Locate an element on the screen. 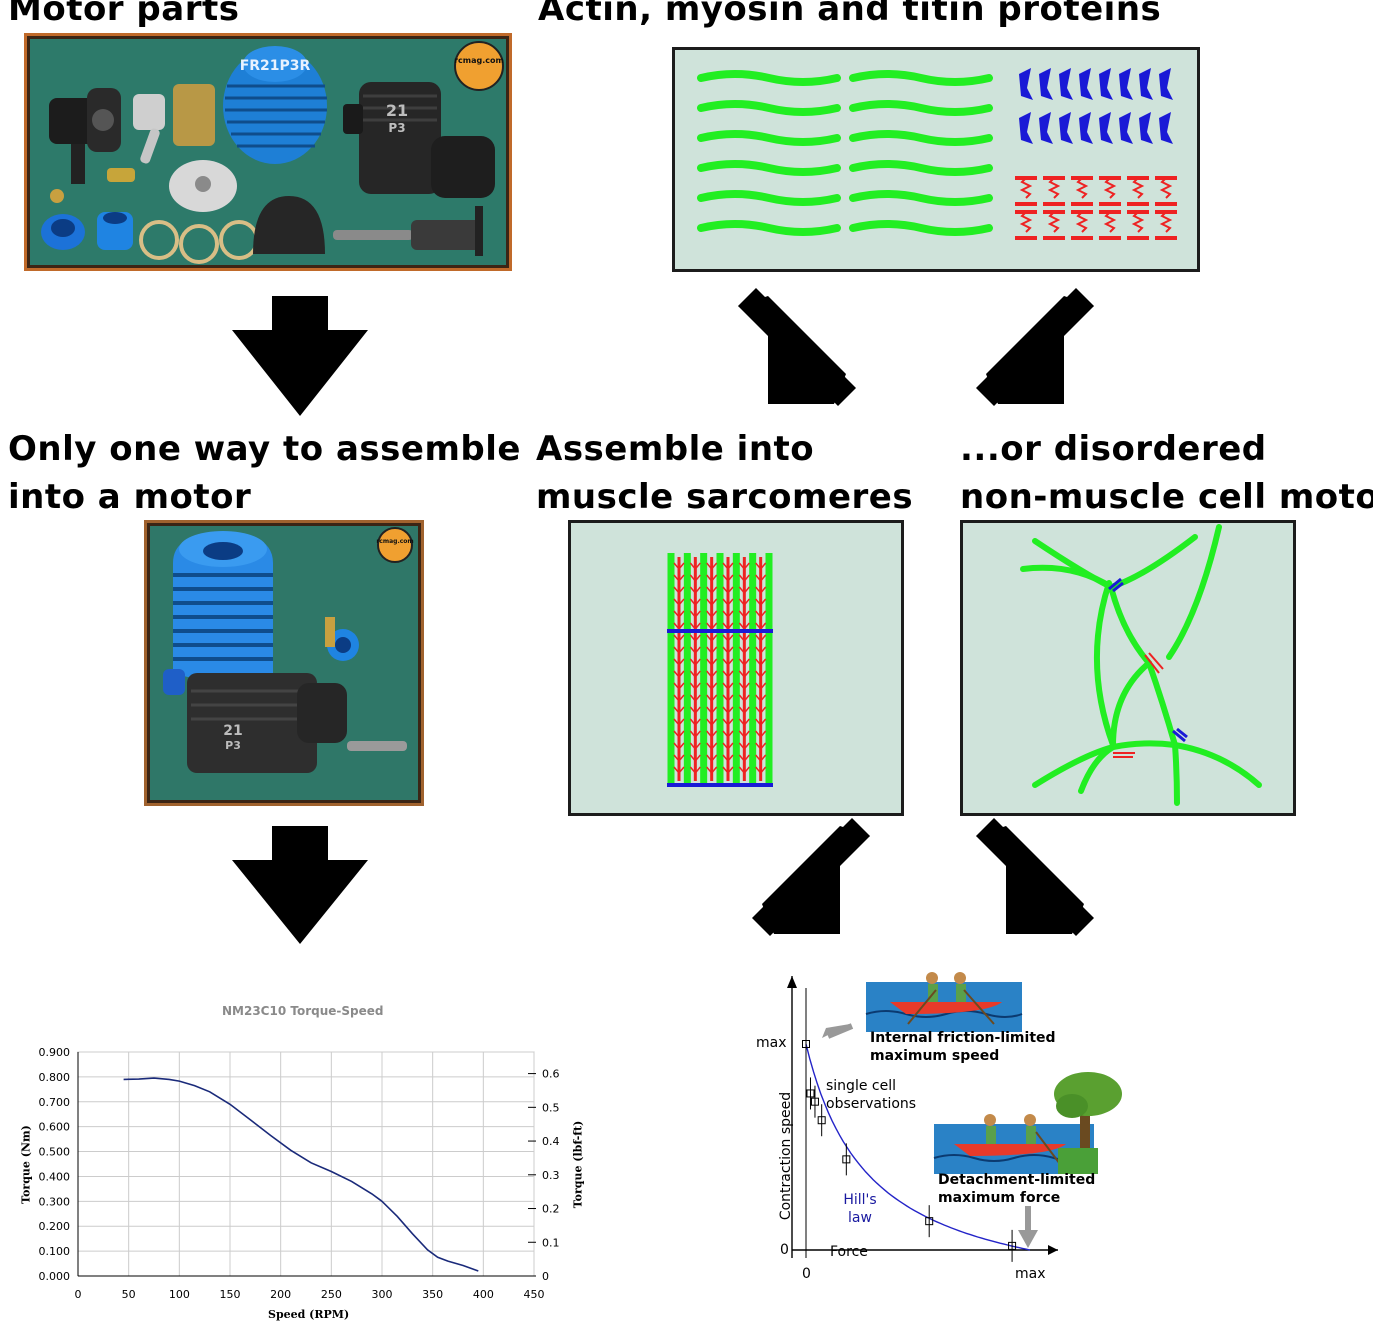  rowers-fast-illustration is located at coordinates (944, 1002).